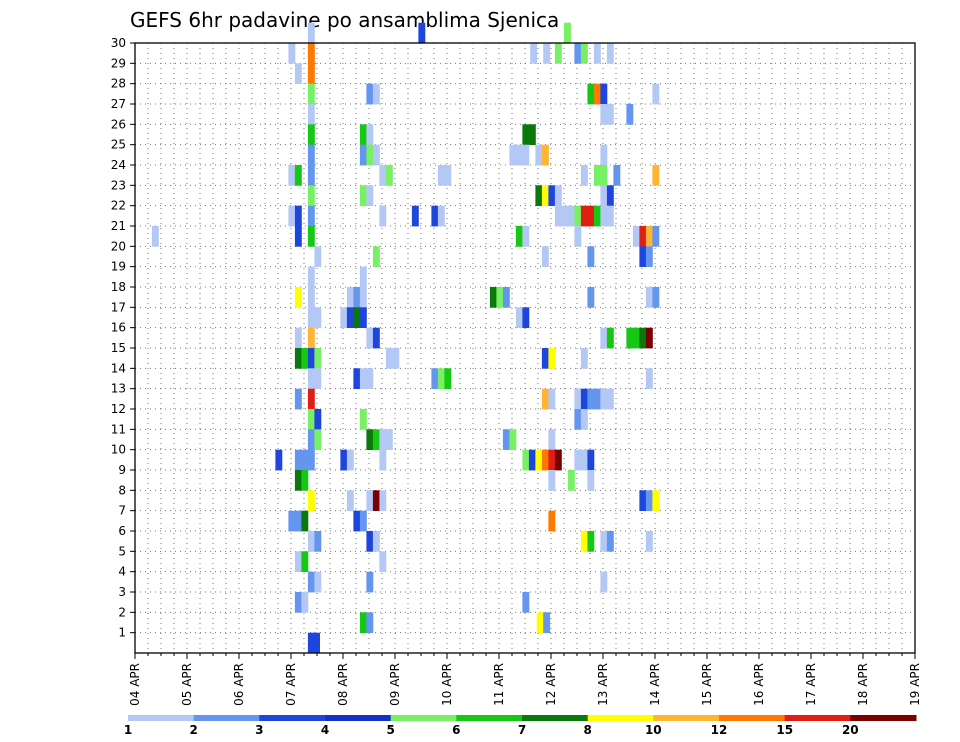  Describe the element at coordinates (784, 730) in the screenshot. I see `colorbar-label: 15` at that location.